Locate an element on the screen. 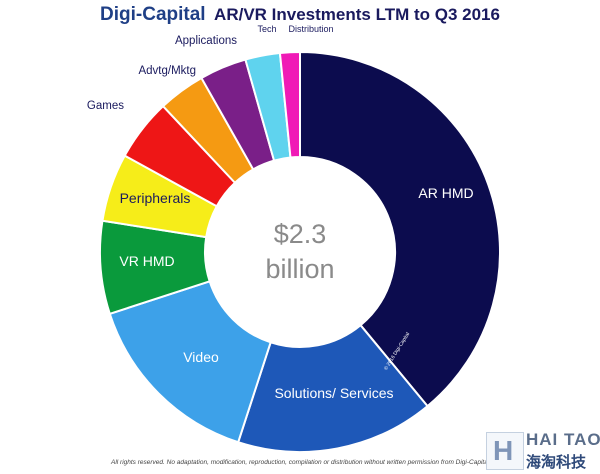  watermark-top: HAI TAO is located at coordinates (563, 439).